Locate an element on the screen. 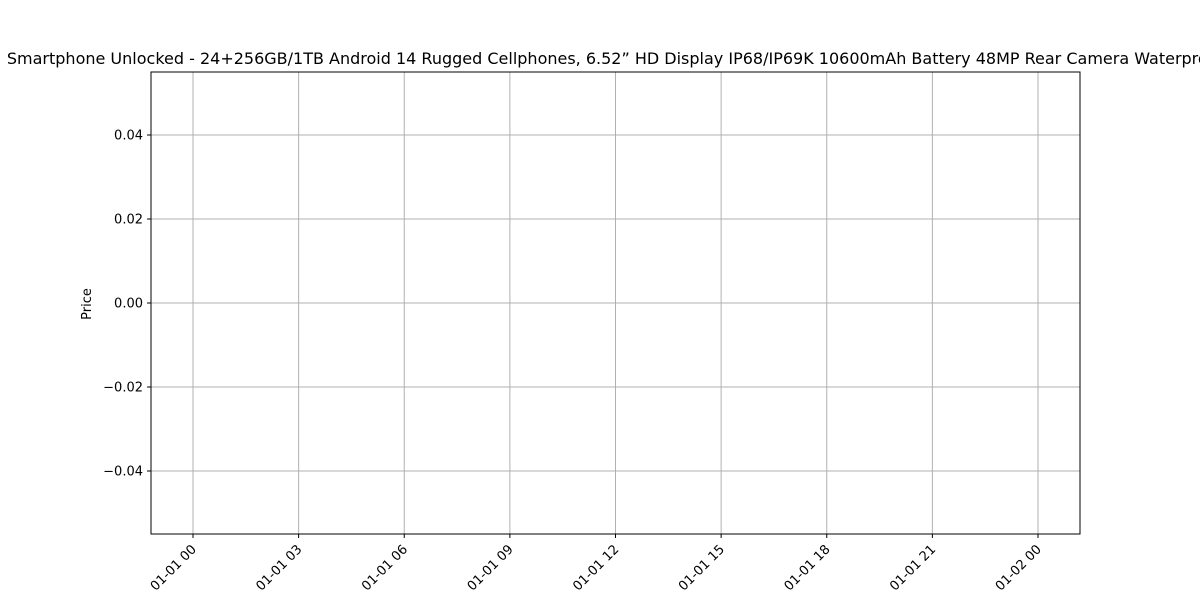 This screenshot has height=600, width=1200. y-tick-label: −0.04 is located at coordinates (123, 472).